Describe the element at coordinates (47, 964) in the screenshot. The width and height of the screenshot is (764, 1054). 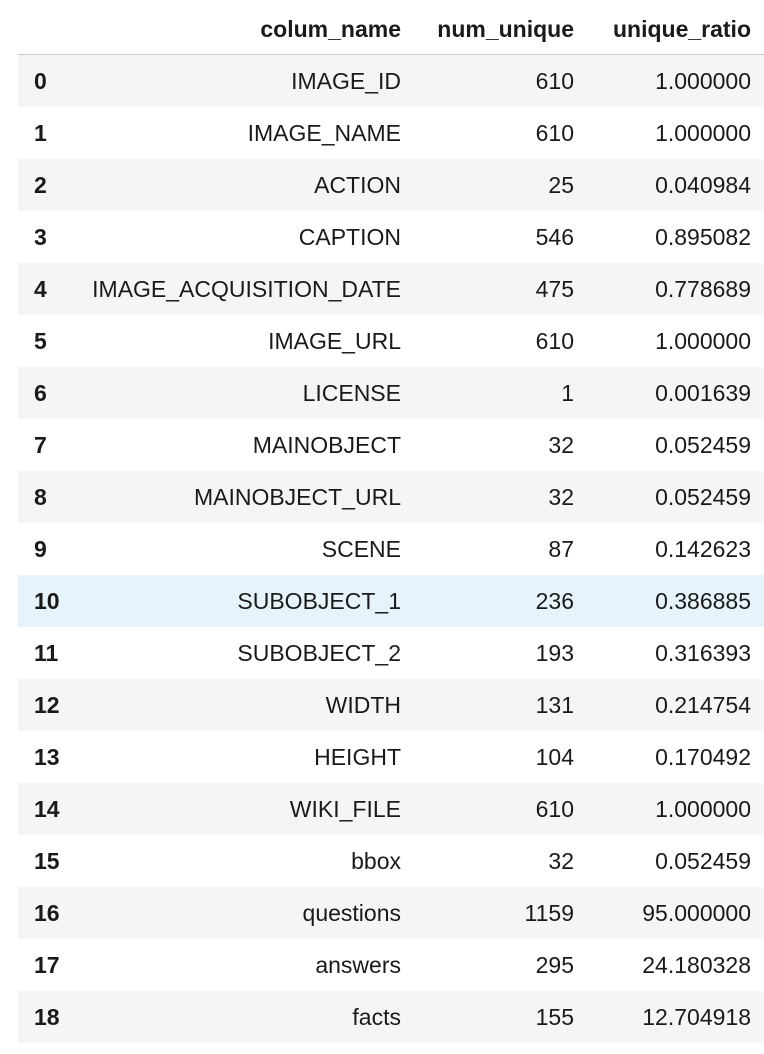
I see `row-index: 17` at that location.